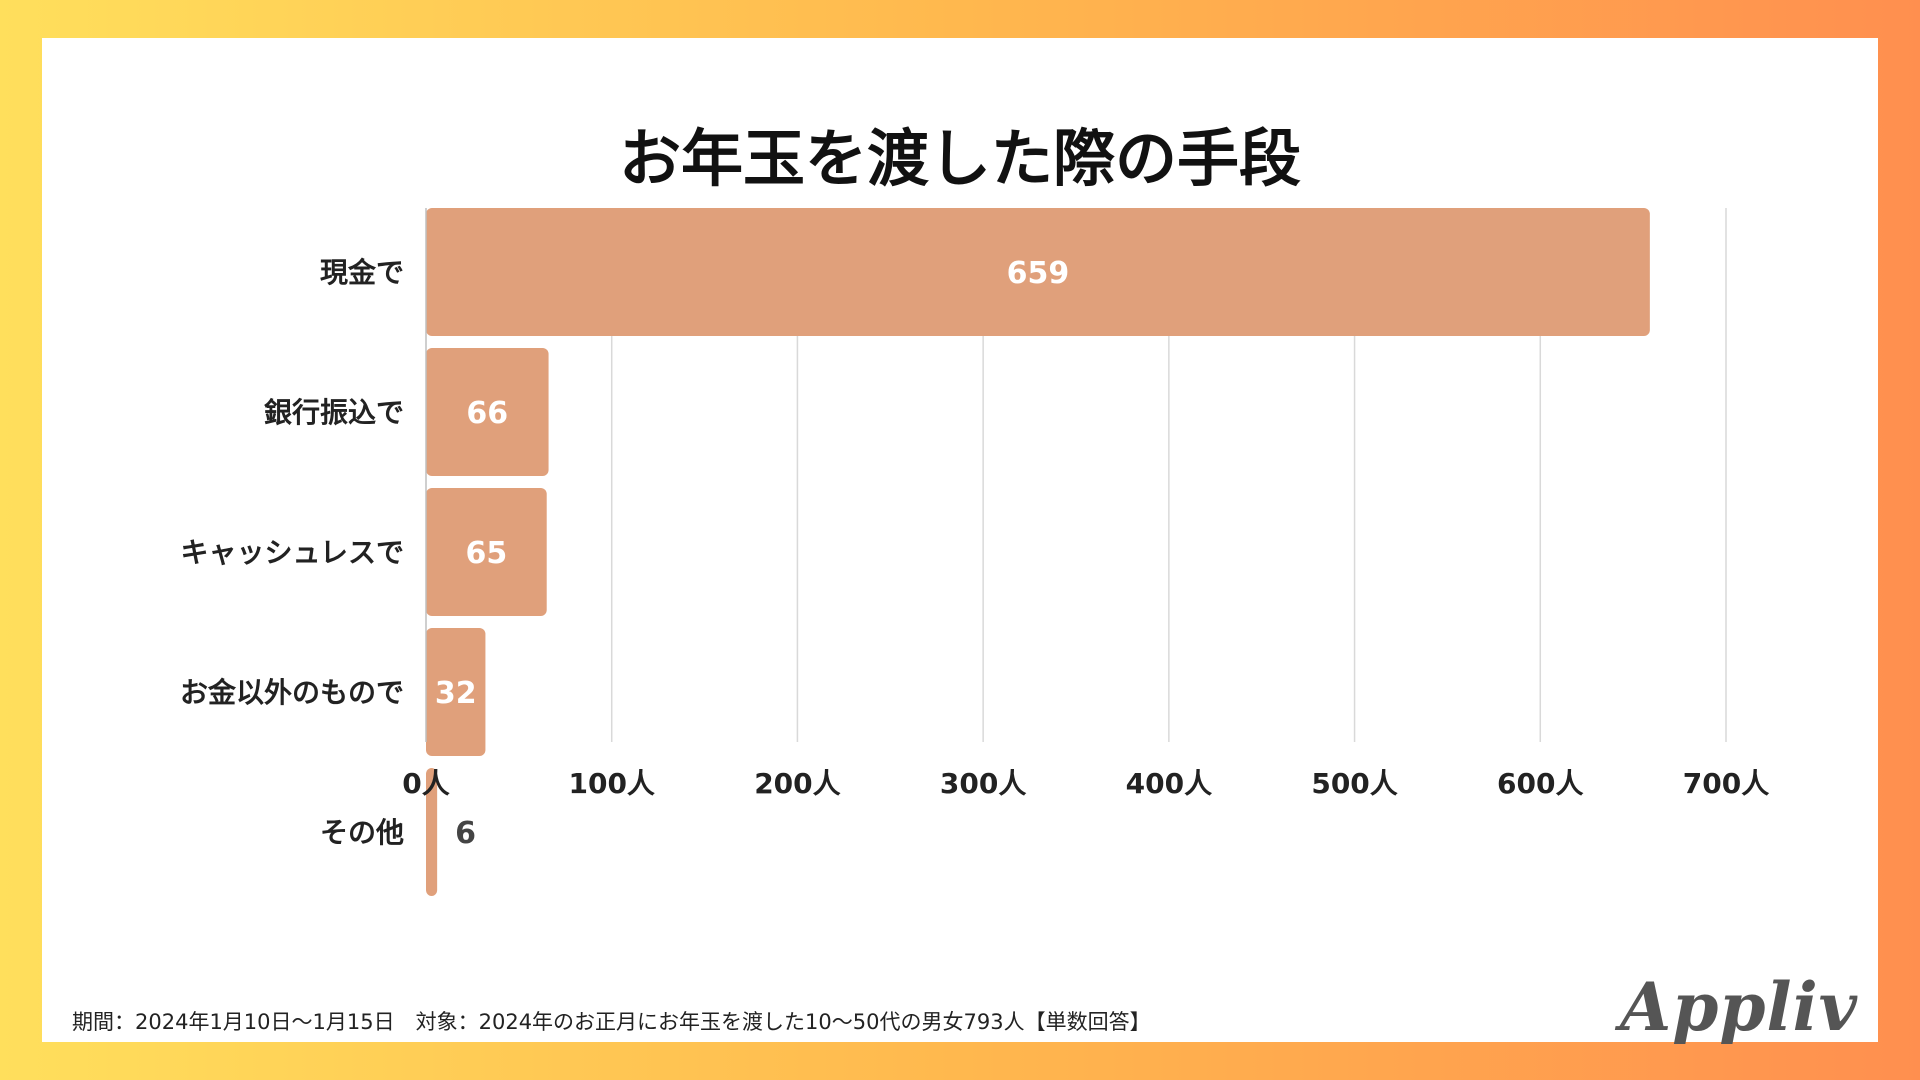 This screenshot has width=1920, height=1080. Describe the element at coordinates (1739, 1007) in the screenshot. I see `appliv-logo: Appliv` at that location.